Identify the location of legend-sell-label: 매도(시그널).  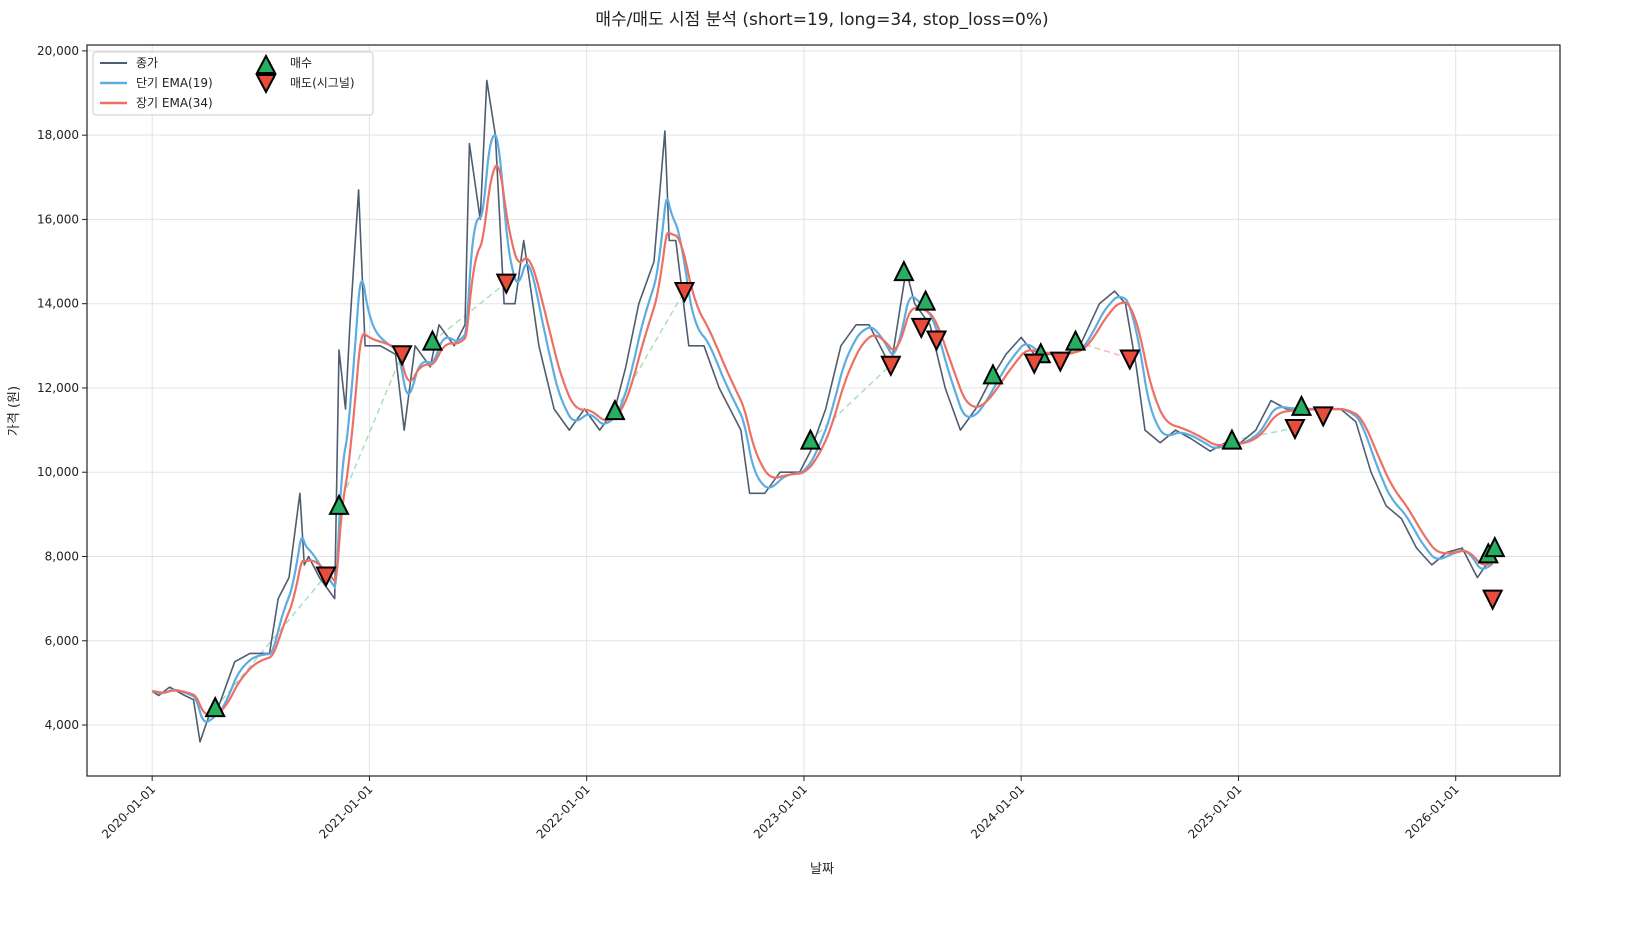
(322, 83).